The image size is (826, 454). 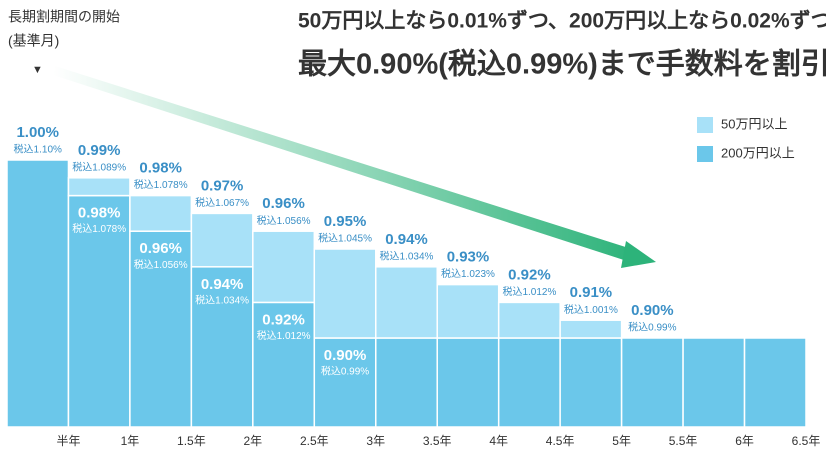 I want to click on x-tick-label: 4.5年, so click(x=560, y=441).